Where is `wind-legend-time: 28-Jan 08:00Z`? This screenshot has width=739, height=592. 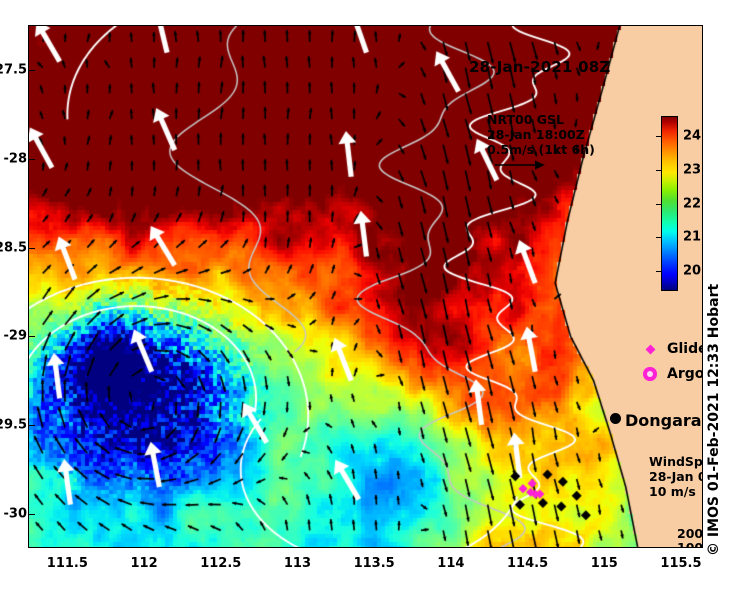
wind-legend-time: 28-Jan 08:00Z is located at coordinates (675, 476).